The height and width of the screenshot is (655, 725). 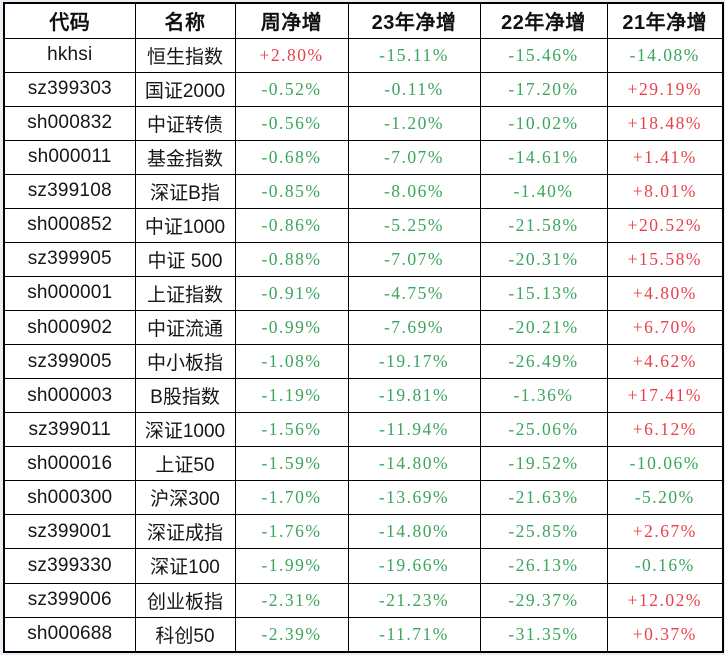 I want to click on code-cell: sz399108, so click(x=69, y=191).